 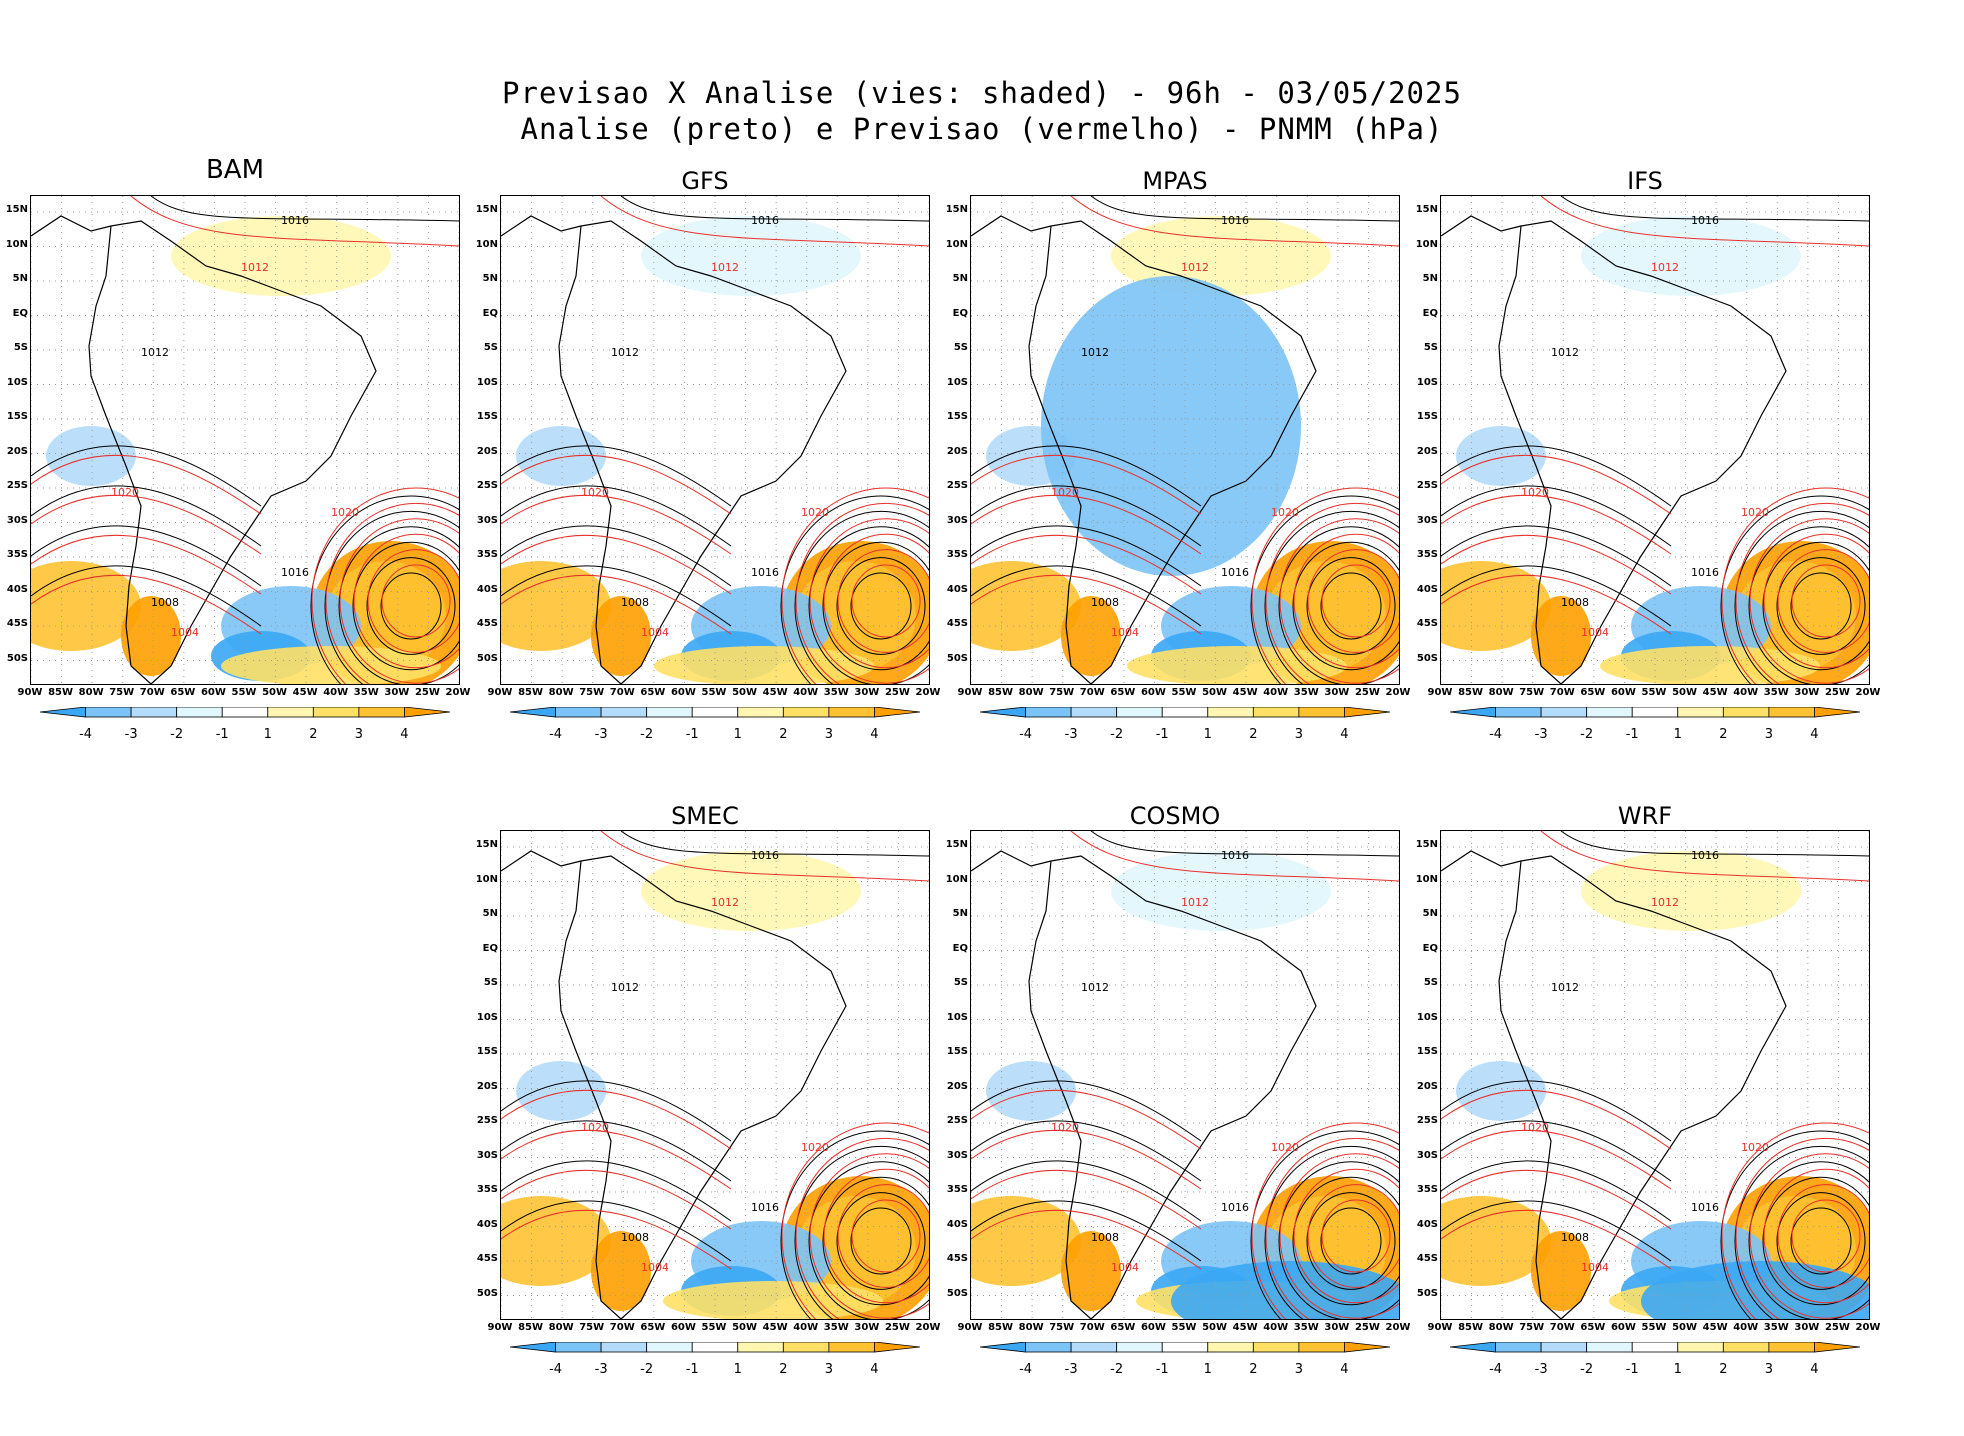 I want to click on isobar-label: 1004, so click(x=185, y=632).